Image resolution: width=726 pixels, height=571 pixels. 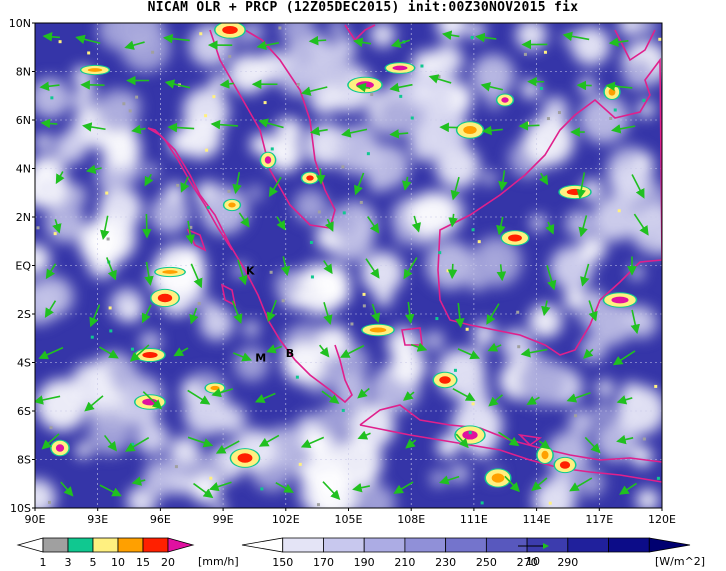 I want to click on lat-label: 8S, so click(x=24, y=460).